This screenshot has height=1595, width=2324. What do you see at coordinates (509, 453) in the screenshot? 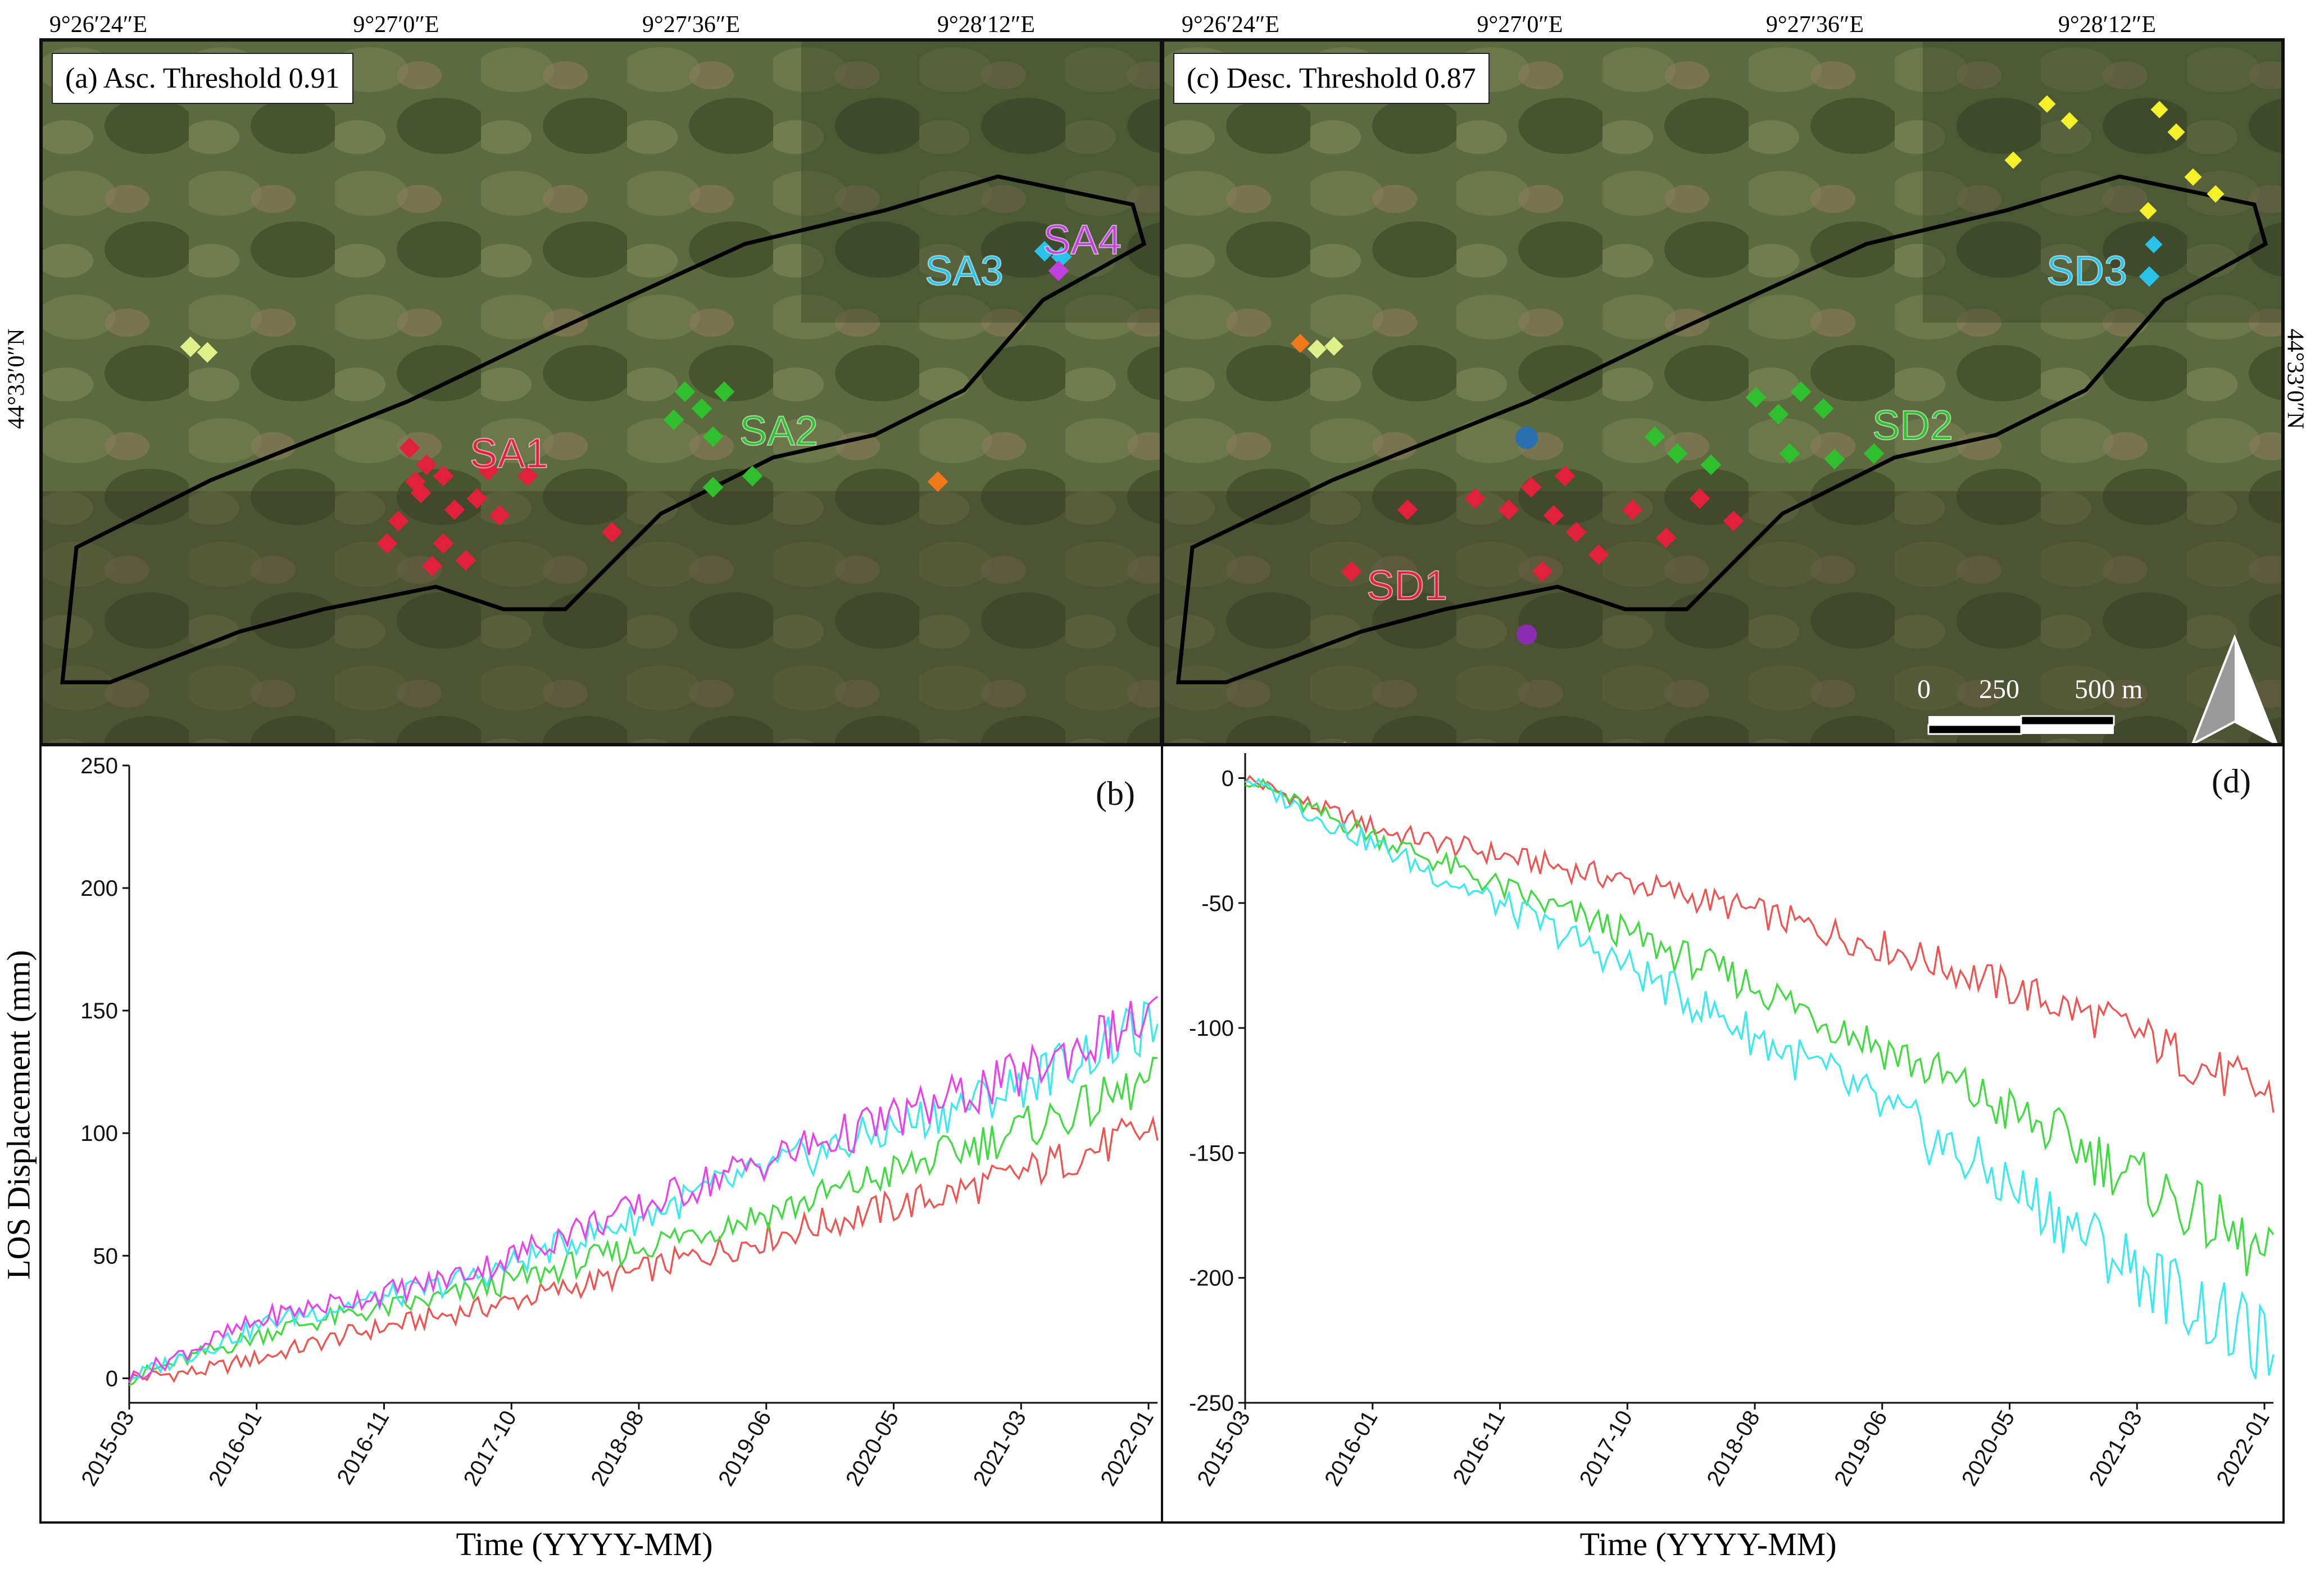
I see `label-sa1: SA1` at bounding box center [509, 453].